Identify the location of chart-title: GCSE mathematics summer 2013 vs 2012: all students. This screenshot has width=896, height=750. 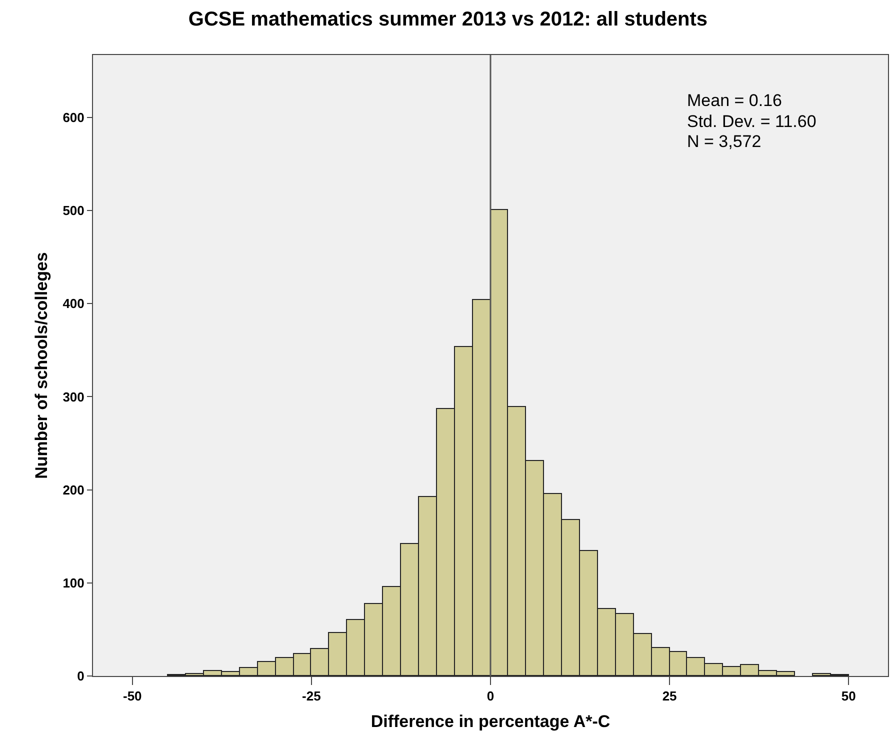
(448, 19).